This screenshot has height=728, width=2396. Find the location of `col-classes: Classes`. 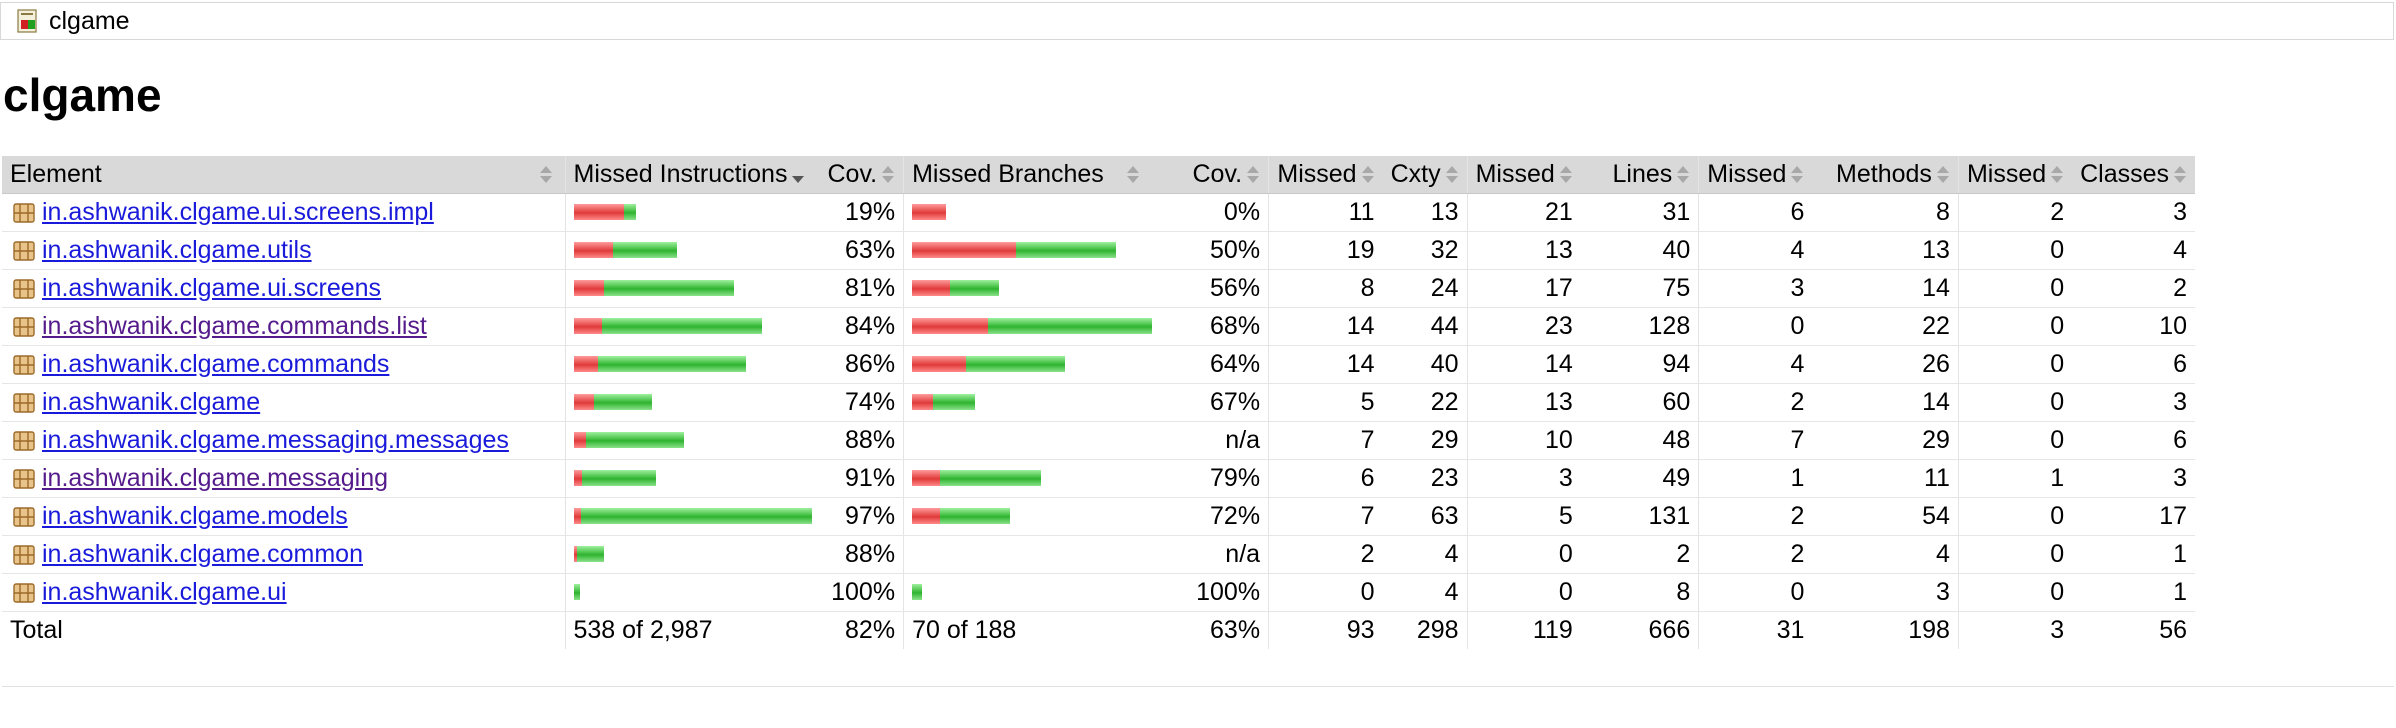

col-classes: Classes is located at coordinates (2134, 175).